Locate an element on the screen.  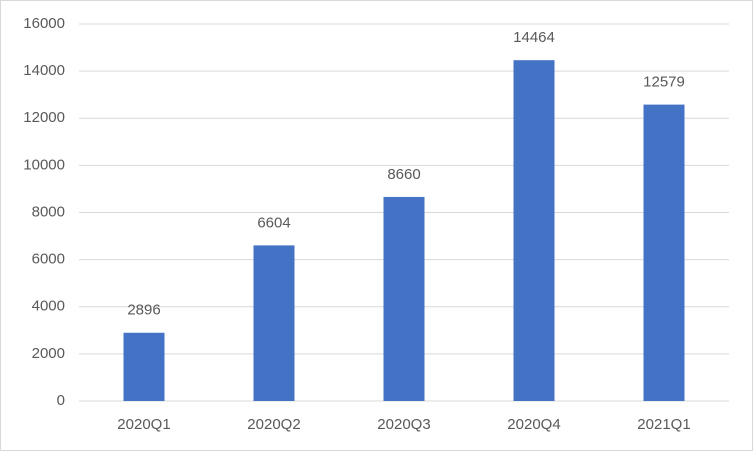
x-tick-label: 2020Q3 is located at coordinates (403, 424).